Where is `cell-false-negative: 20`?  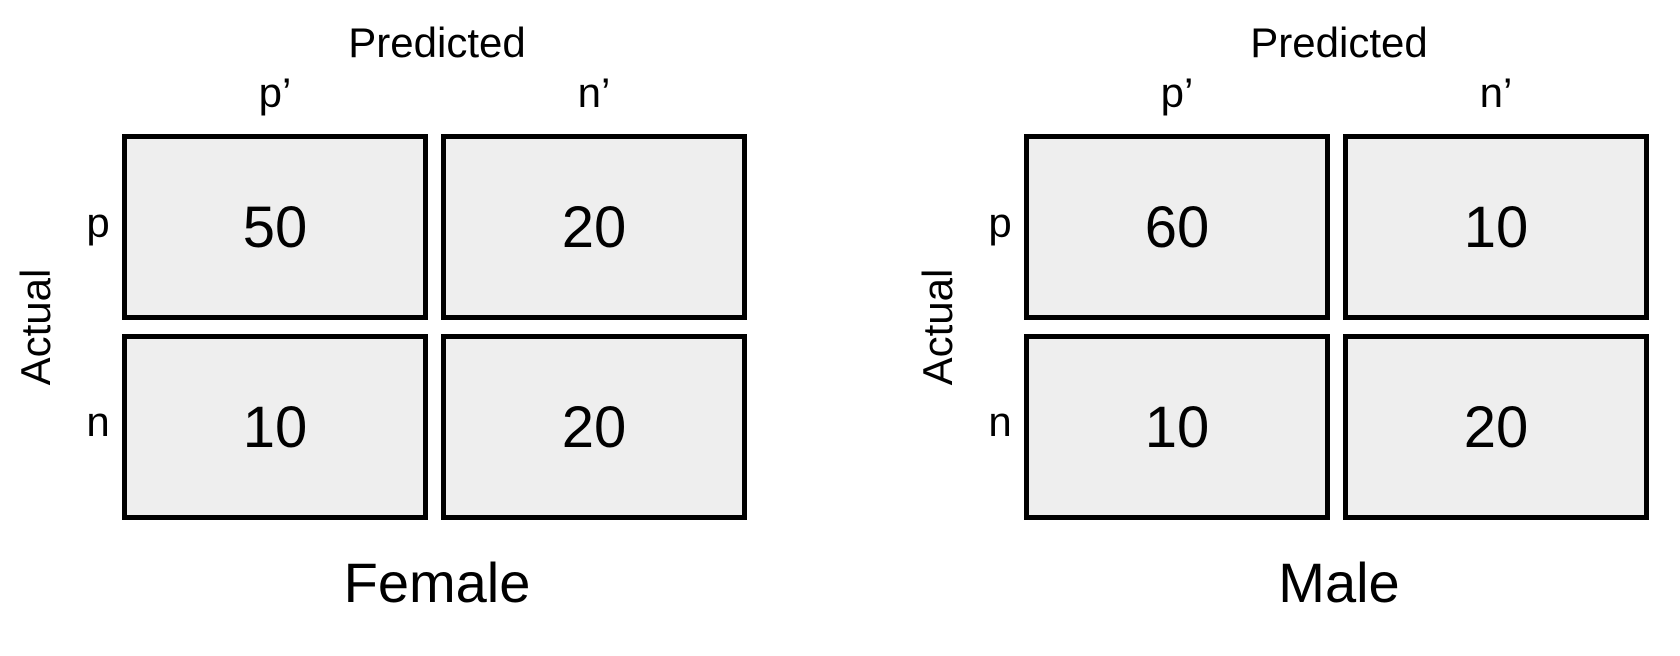
cell-false-negative: 20 is located at coordinates (594, 227).